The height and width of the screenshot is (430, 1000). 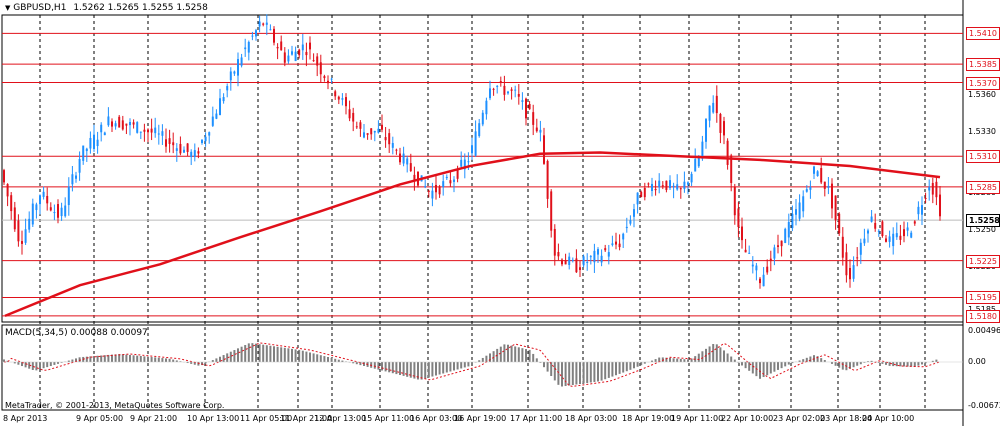 I want to click on level-price-tag: 1.5310, so click(x=983, y=156).